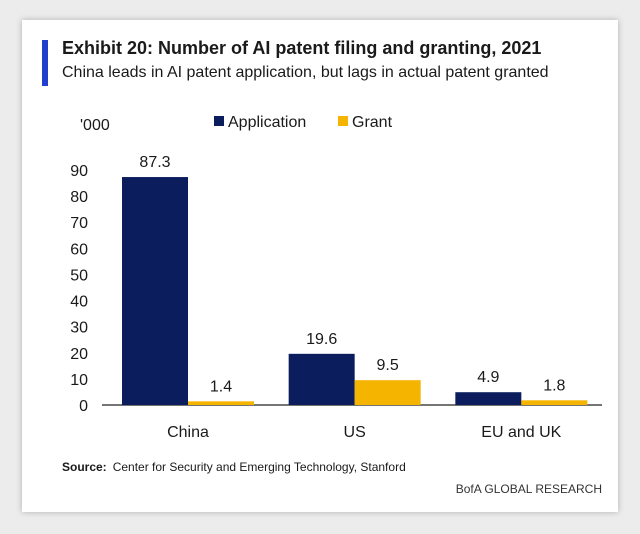 This screenshot has height=534, width=640. I want to click on legend-swatch-application, so click(219, 121).